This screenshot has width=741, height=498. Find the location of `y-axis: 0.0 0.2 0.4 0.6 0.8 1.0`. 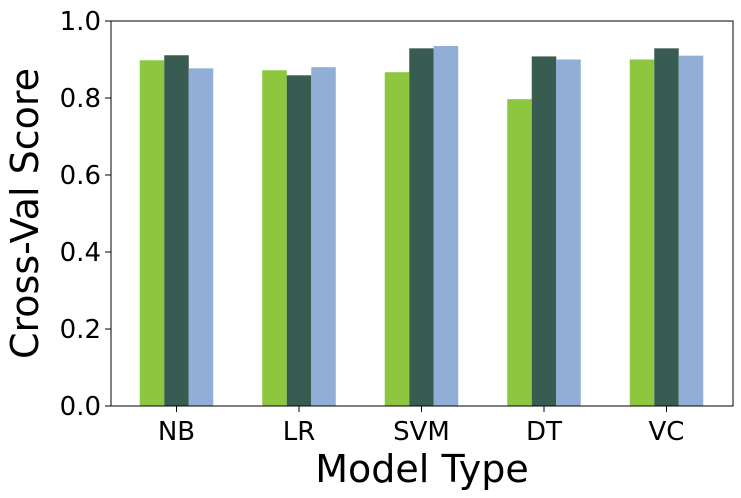

y-axis: 0.0 0.2 0.4 0.6 0.8 1.0 is located at coordinates (85, 214).